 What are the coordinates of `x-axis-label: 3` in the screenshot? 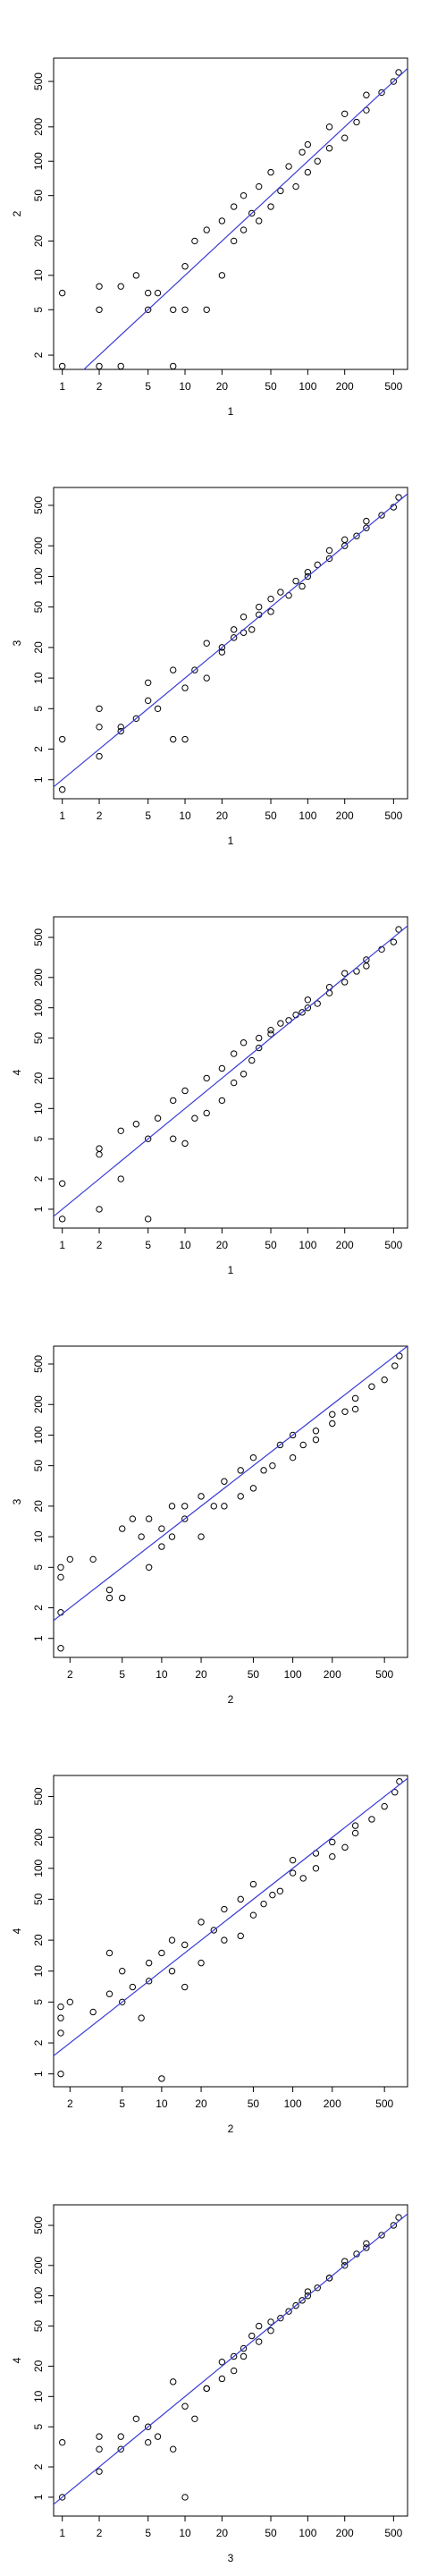 It's located at (231, 2558).